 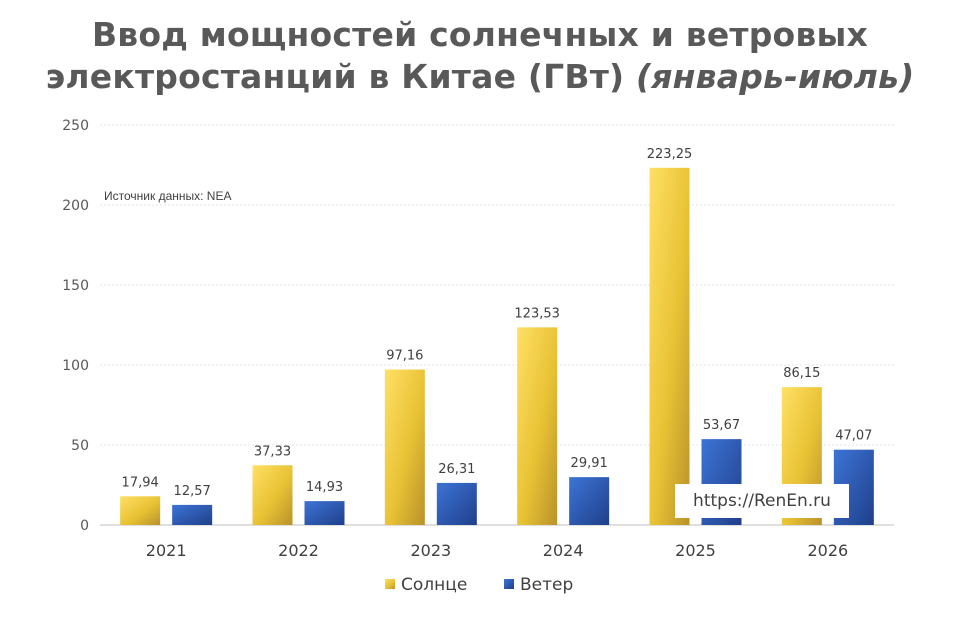 I want to click on chart-title-line2-italic: (январь-июль), so click(x=775, y=76).